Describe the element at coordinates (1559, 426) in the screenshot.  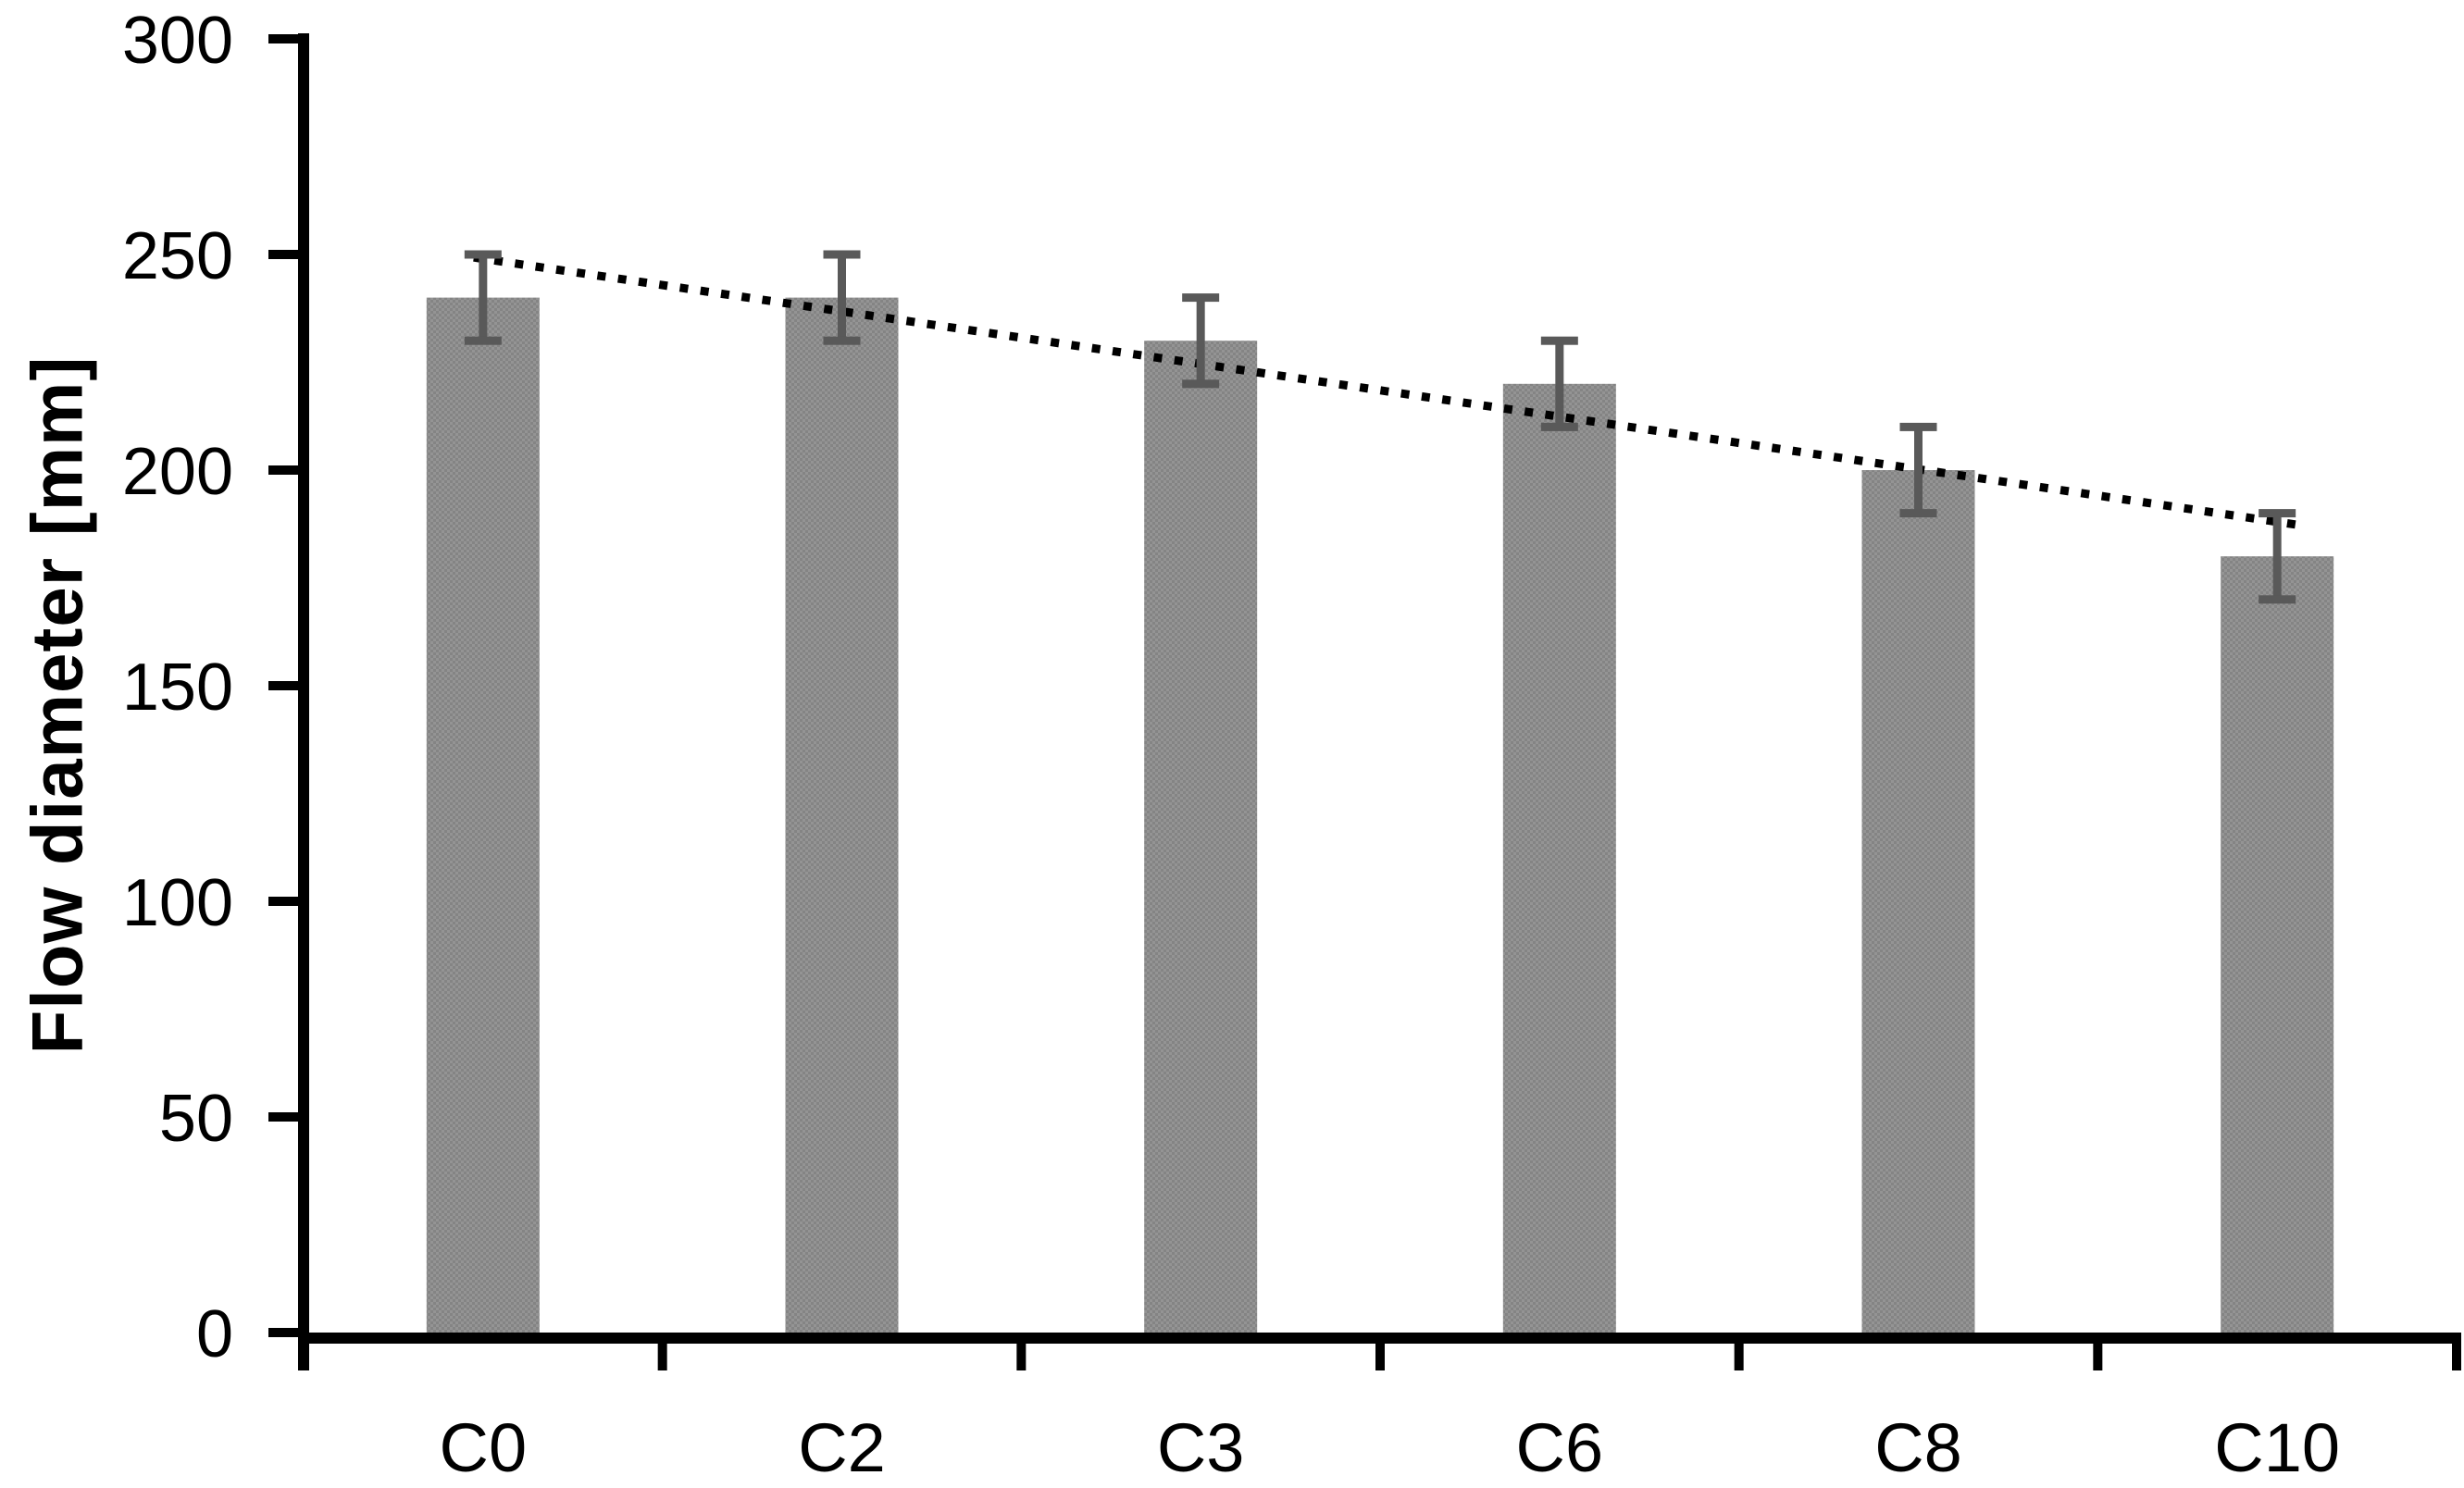
I see `error-bar-c6-cap-bottom` at that location.